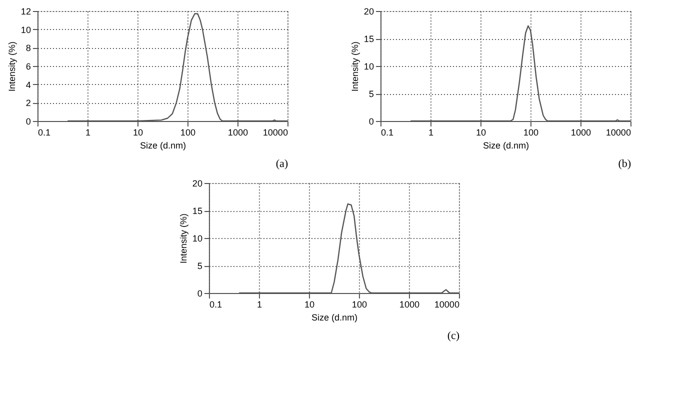  What do you see at coordinates (28, 67) in the screenshot?
I see `y-tick-label: 6` at bounding box center [28, 67].